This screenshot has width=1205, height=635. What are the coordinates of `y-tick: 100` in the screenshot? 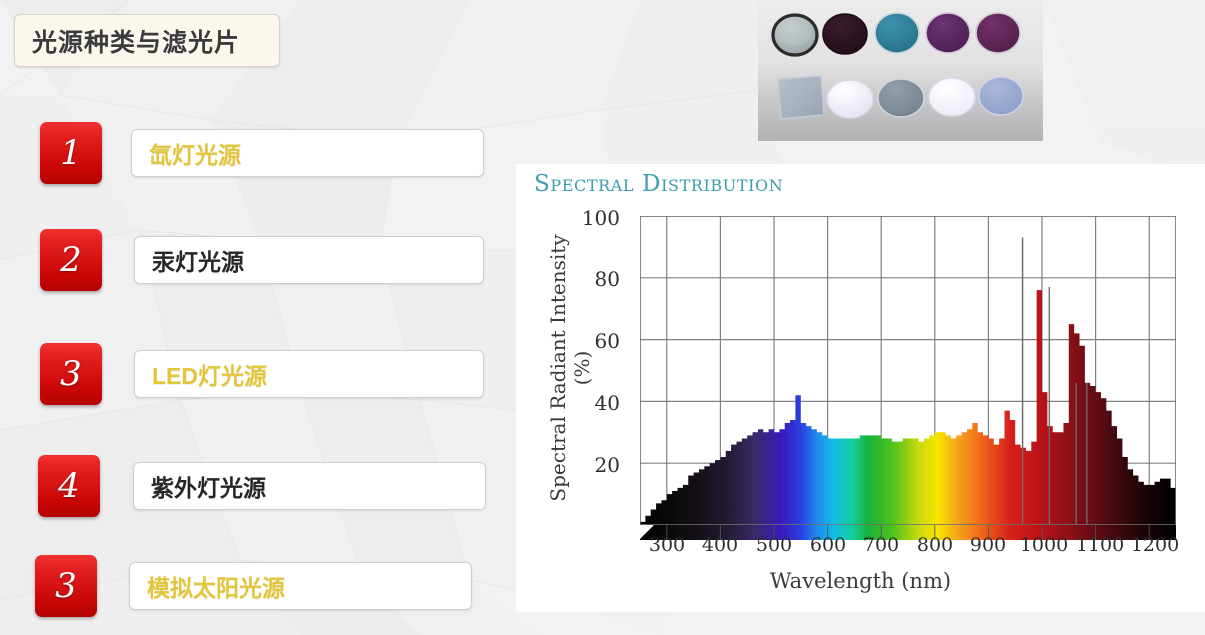 It's located at (600, 218).